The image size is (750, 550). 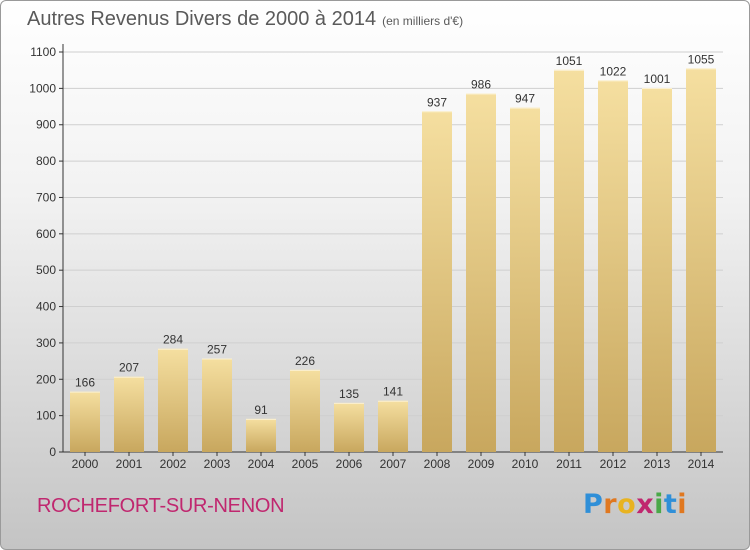 I want to click on logo-letter: r, so click(x=610, y=504).